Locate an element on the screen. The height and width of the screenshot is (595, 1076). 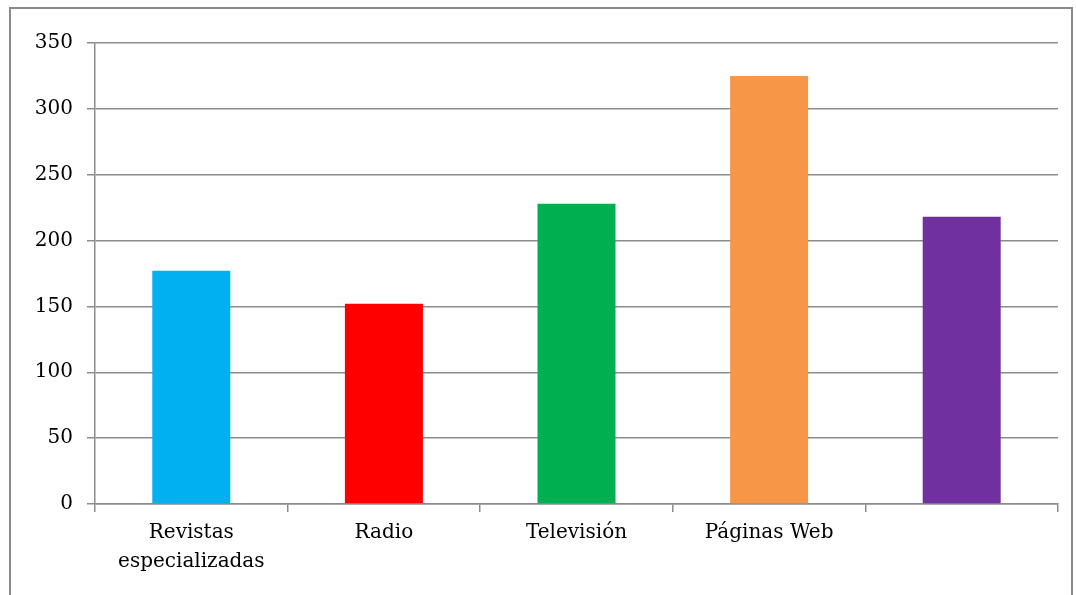
y-tick-label: 0 is located at coordinates (66, 502).